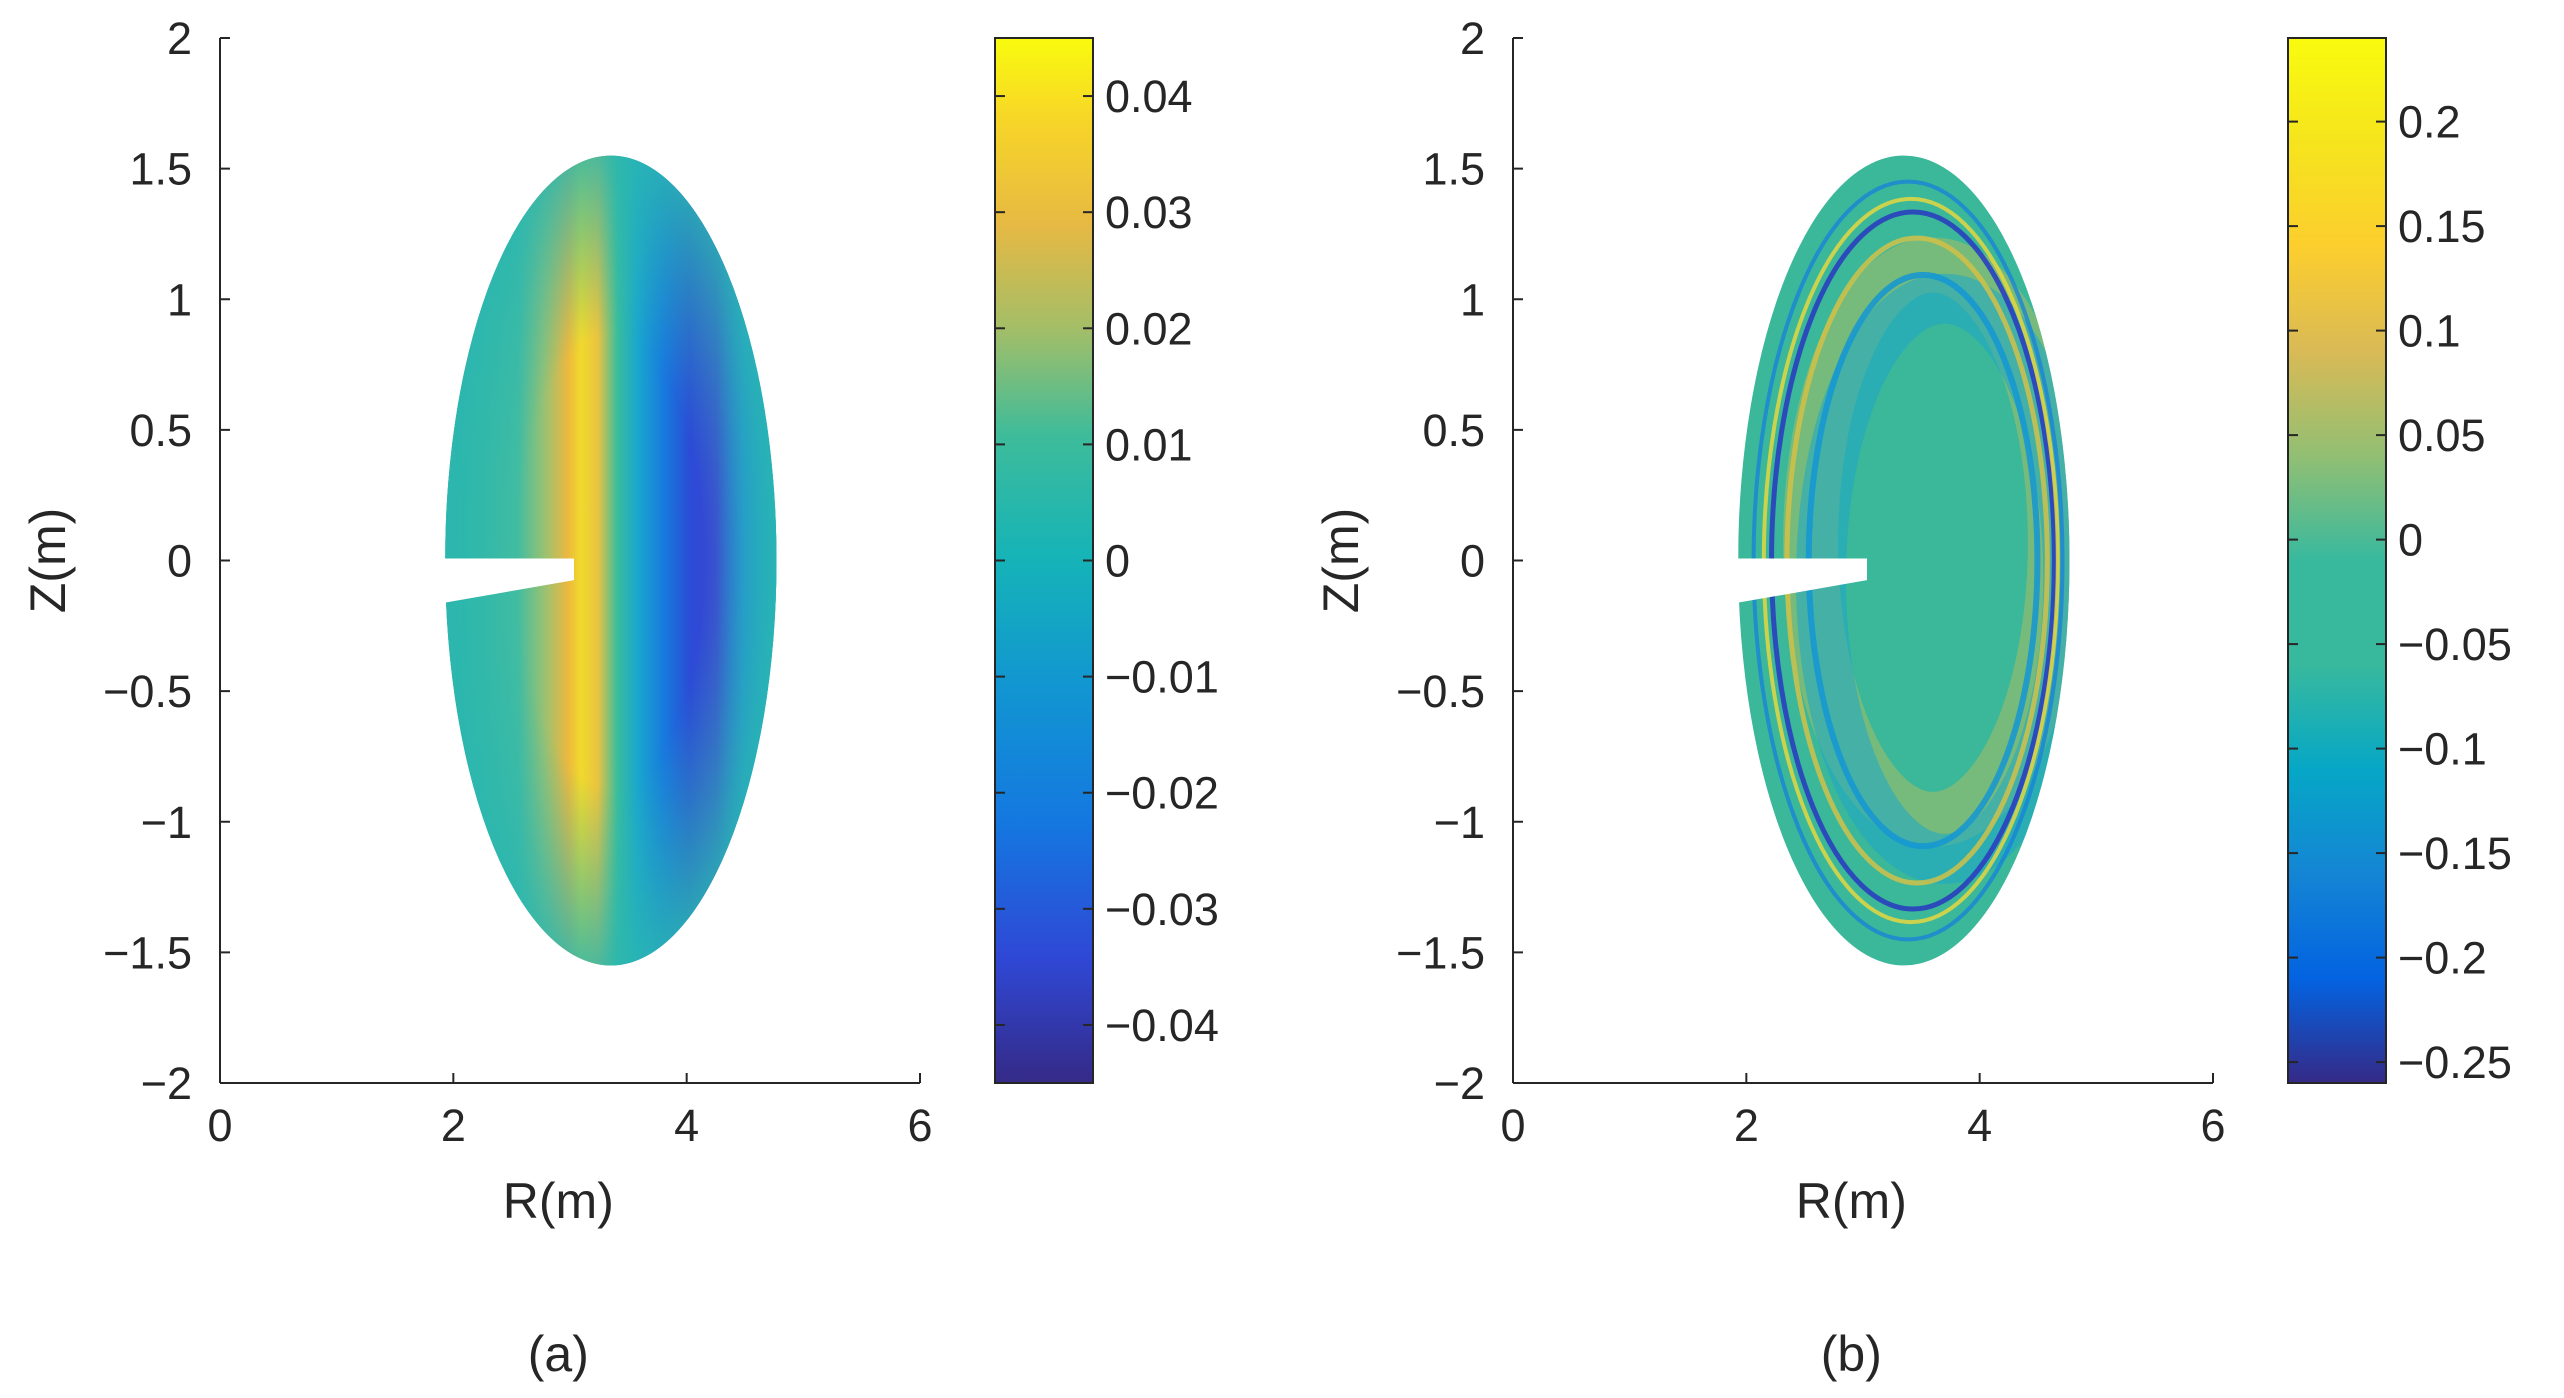 This screenshot has height=1398, width=2564. Describe the element at coordinates (2442, 226) in the screenshot. I see `colorbar-tick-label: 0.15` at that location.